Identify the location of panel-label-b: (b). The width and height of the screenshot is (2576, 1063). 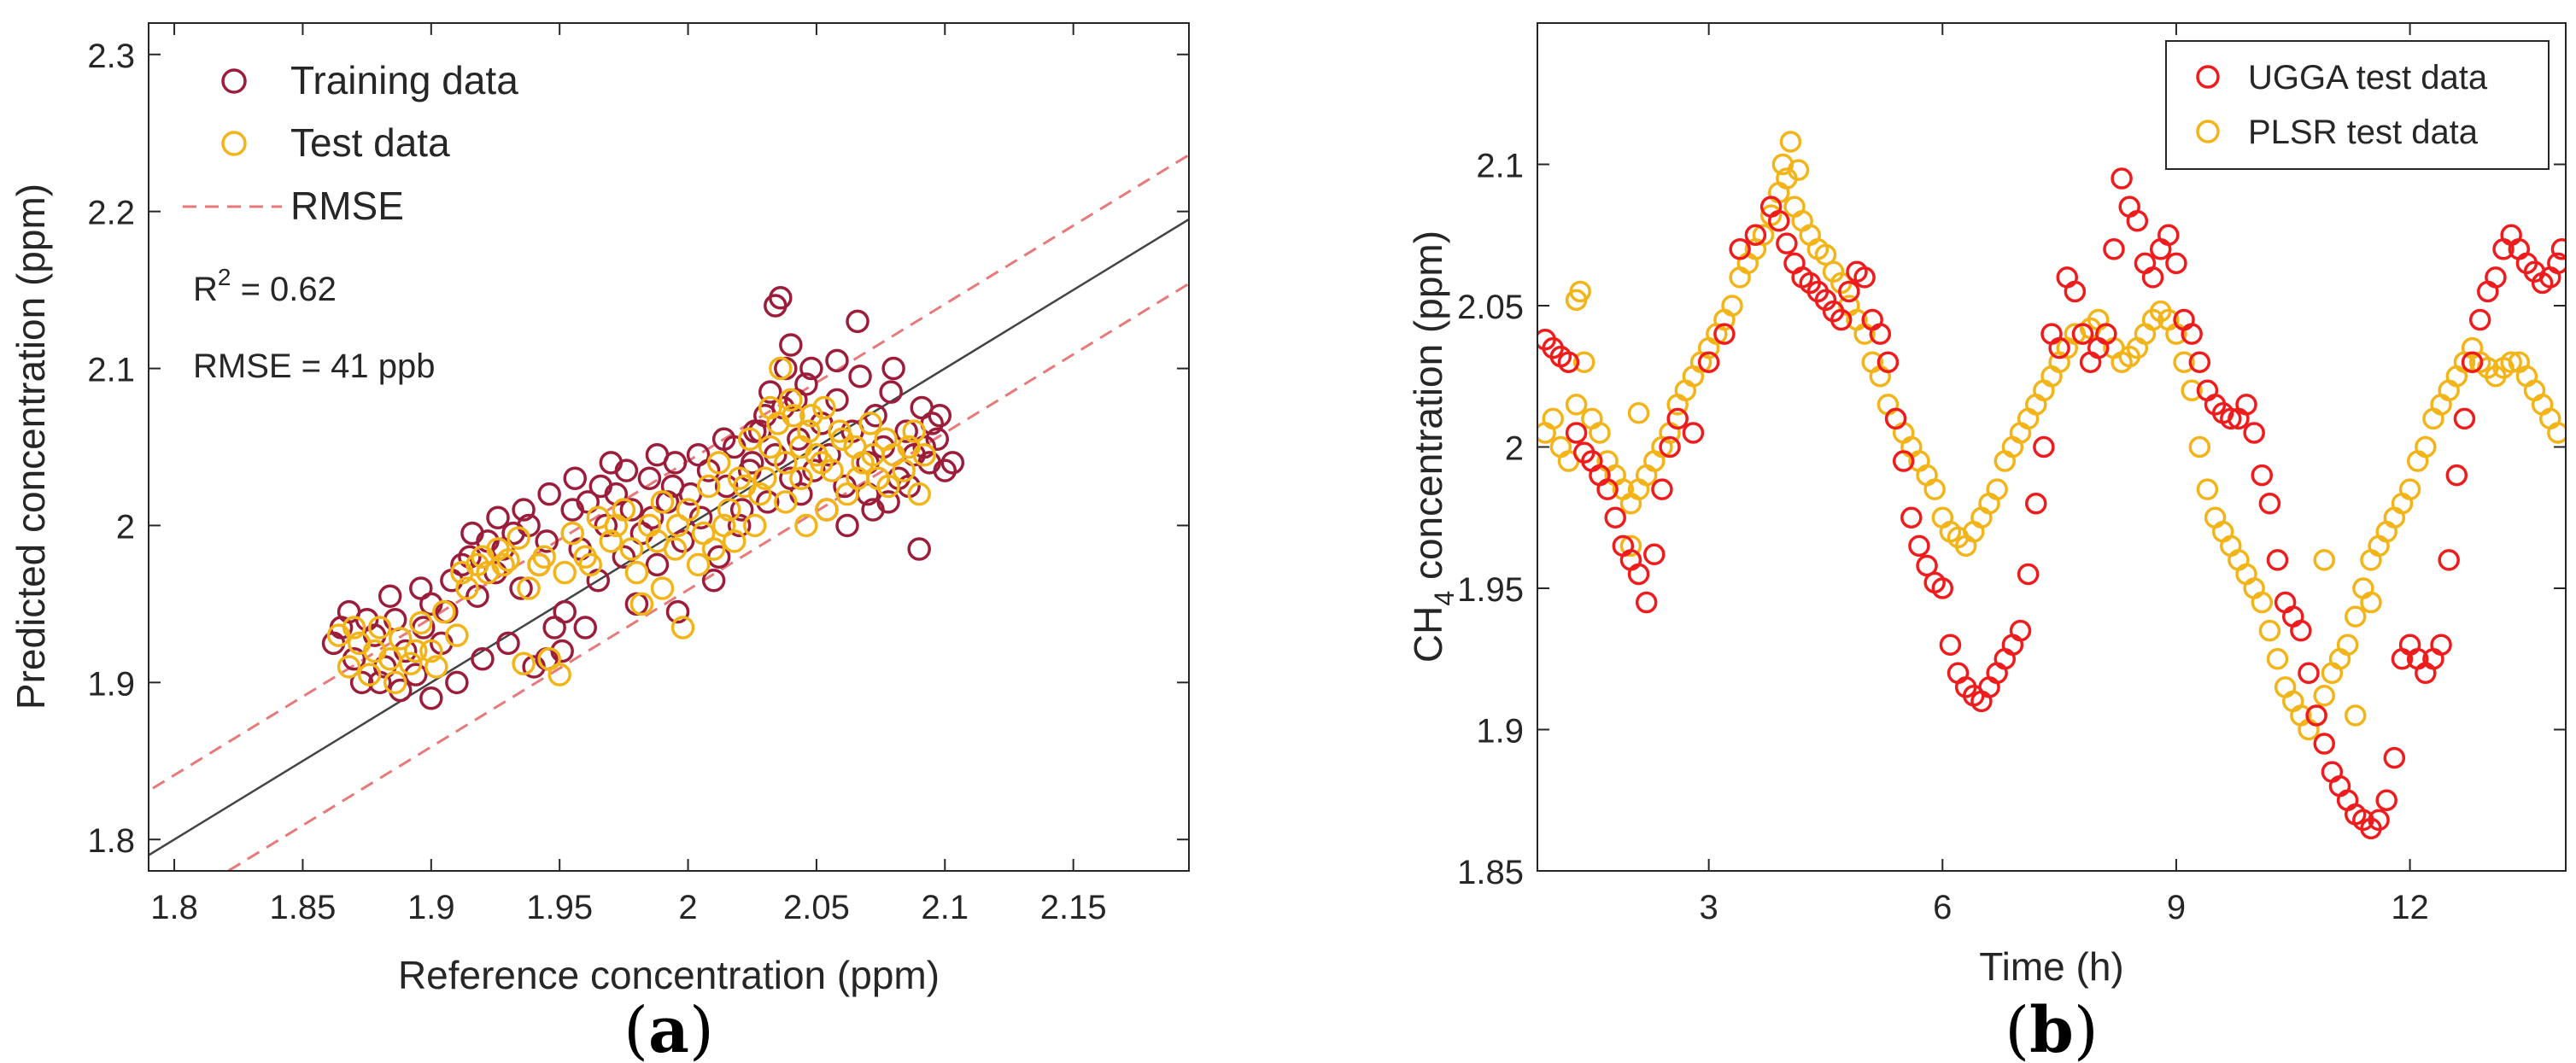
(2052, 1028).